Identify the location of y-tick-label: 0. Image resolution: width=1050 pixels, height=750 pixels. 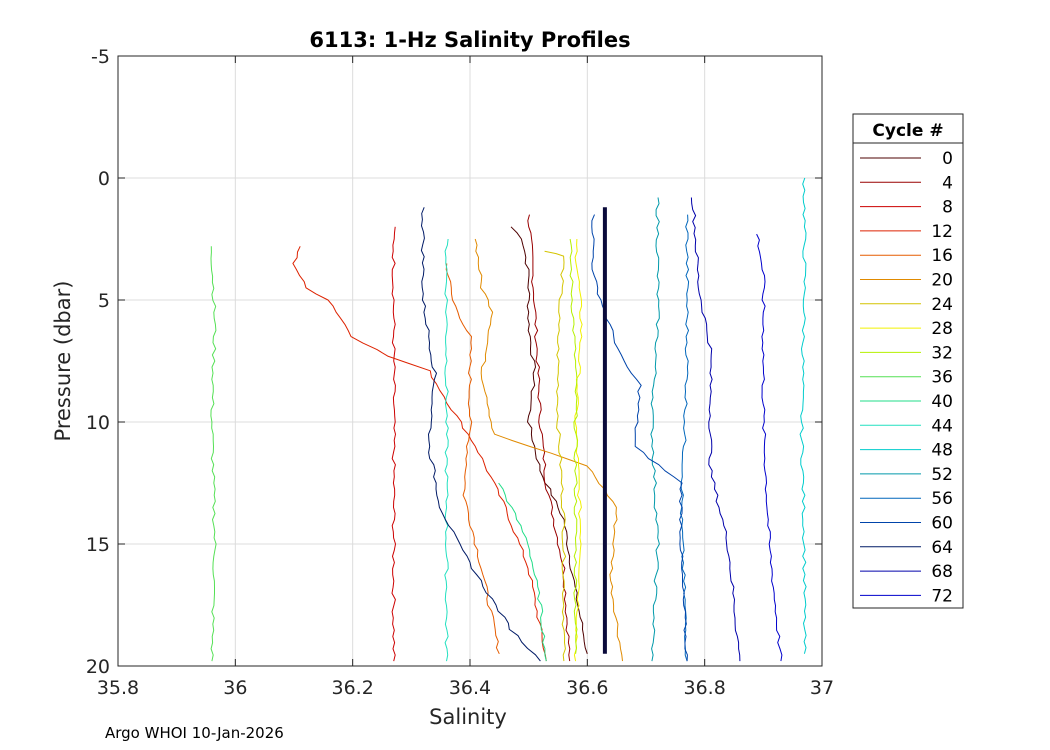
(104, 179).